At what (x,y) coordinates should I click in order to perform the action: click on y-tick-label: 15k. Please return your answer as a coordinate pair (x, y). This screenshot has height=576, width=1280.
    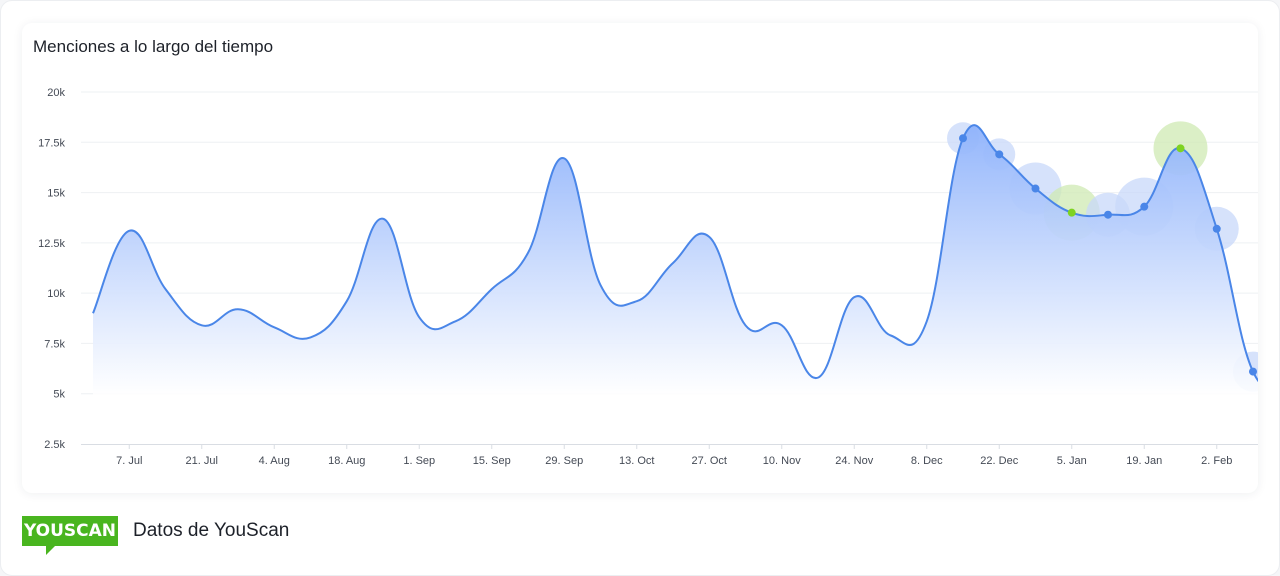
    Looking at the image, I should click on (56, 194).